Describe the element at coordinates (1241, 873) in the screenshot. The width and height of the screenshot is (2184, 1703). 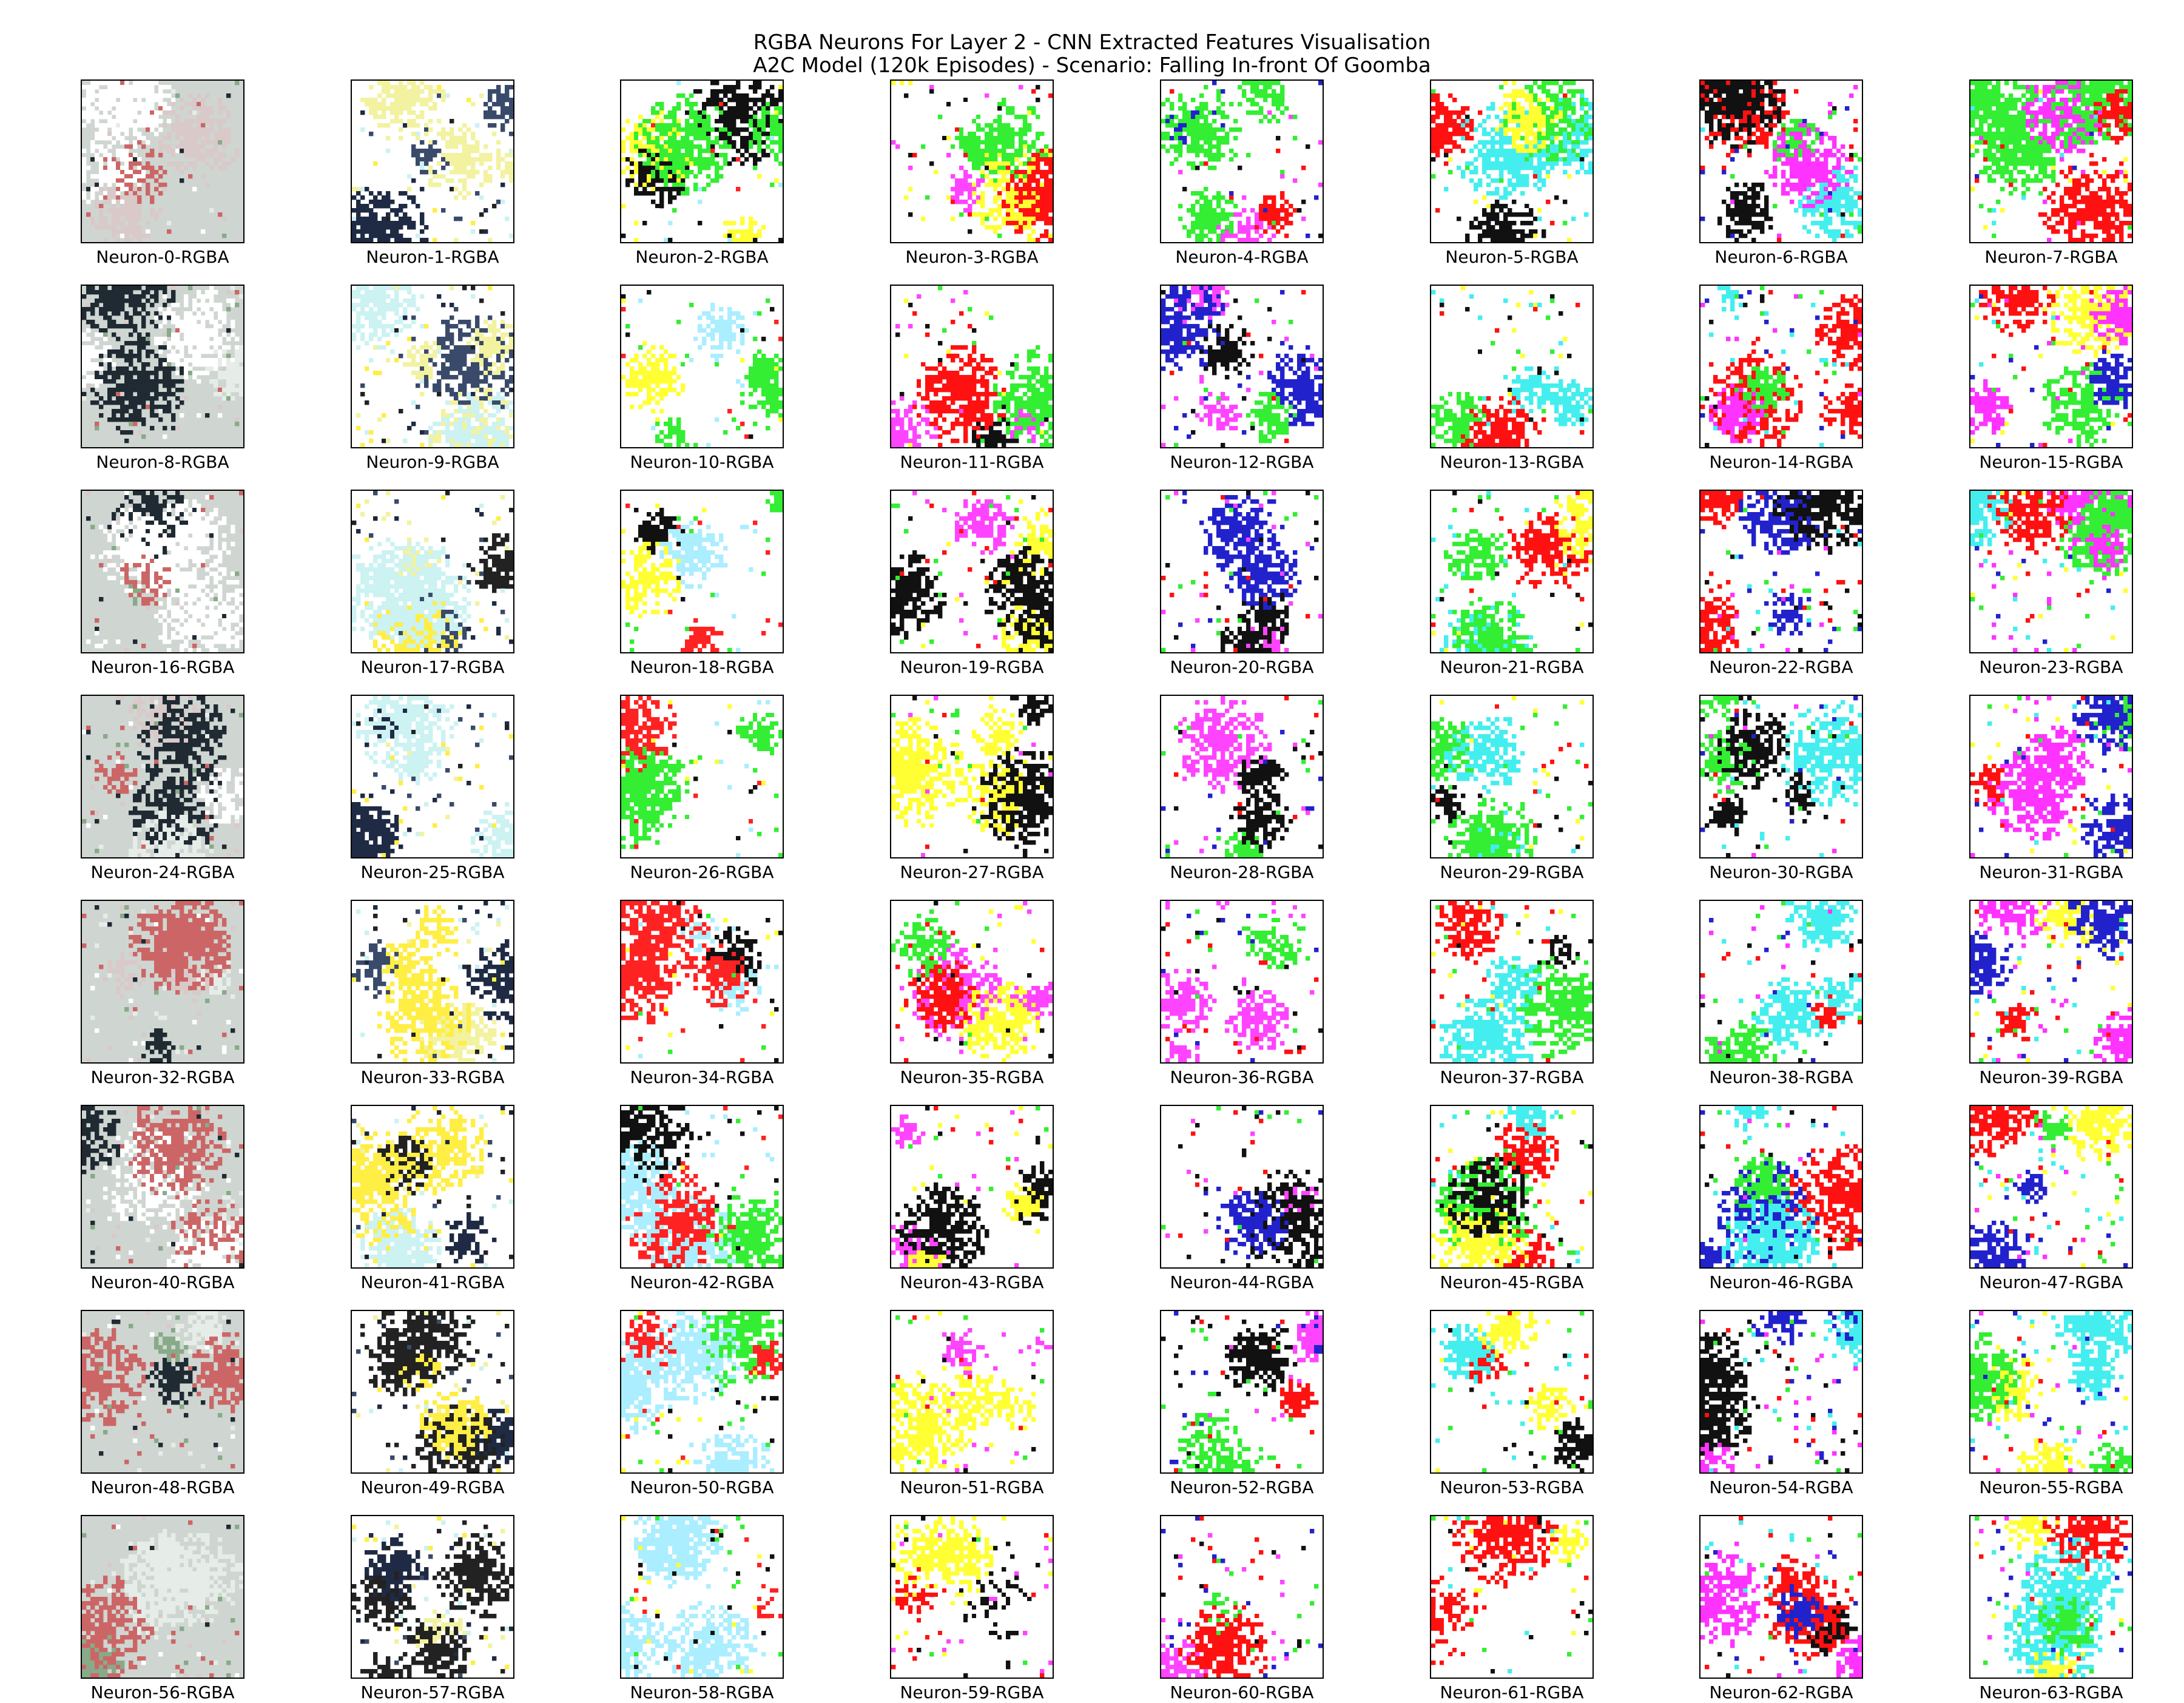
I see `neuron-label: Neuron-28-RGBA` at that location.